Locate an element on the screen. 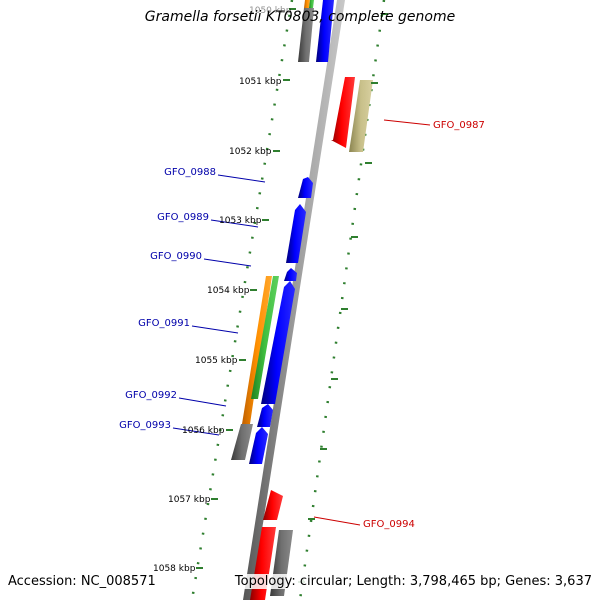  gene-label-gfo-0992: GFO_0992 is located at coordinates (151, 395).